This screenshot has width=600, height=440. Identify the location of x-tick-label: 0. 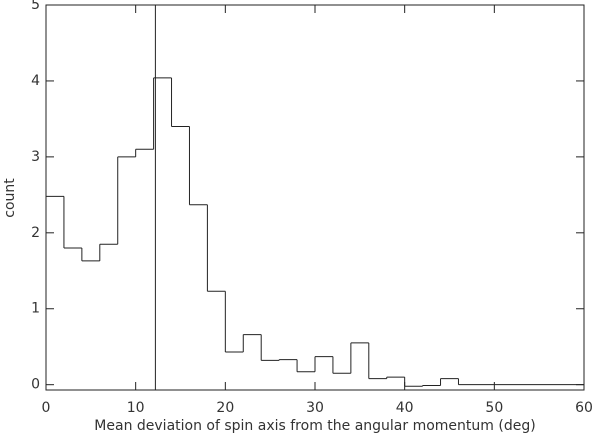
(46, 408).